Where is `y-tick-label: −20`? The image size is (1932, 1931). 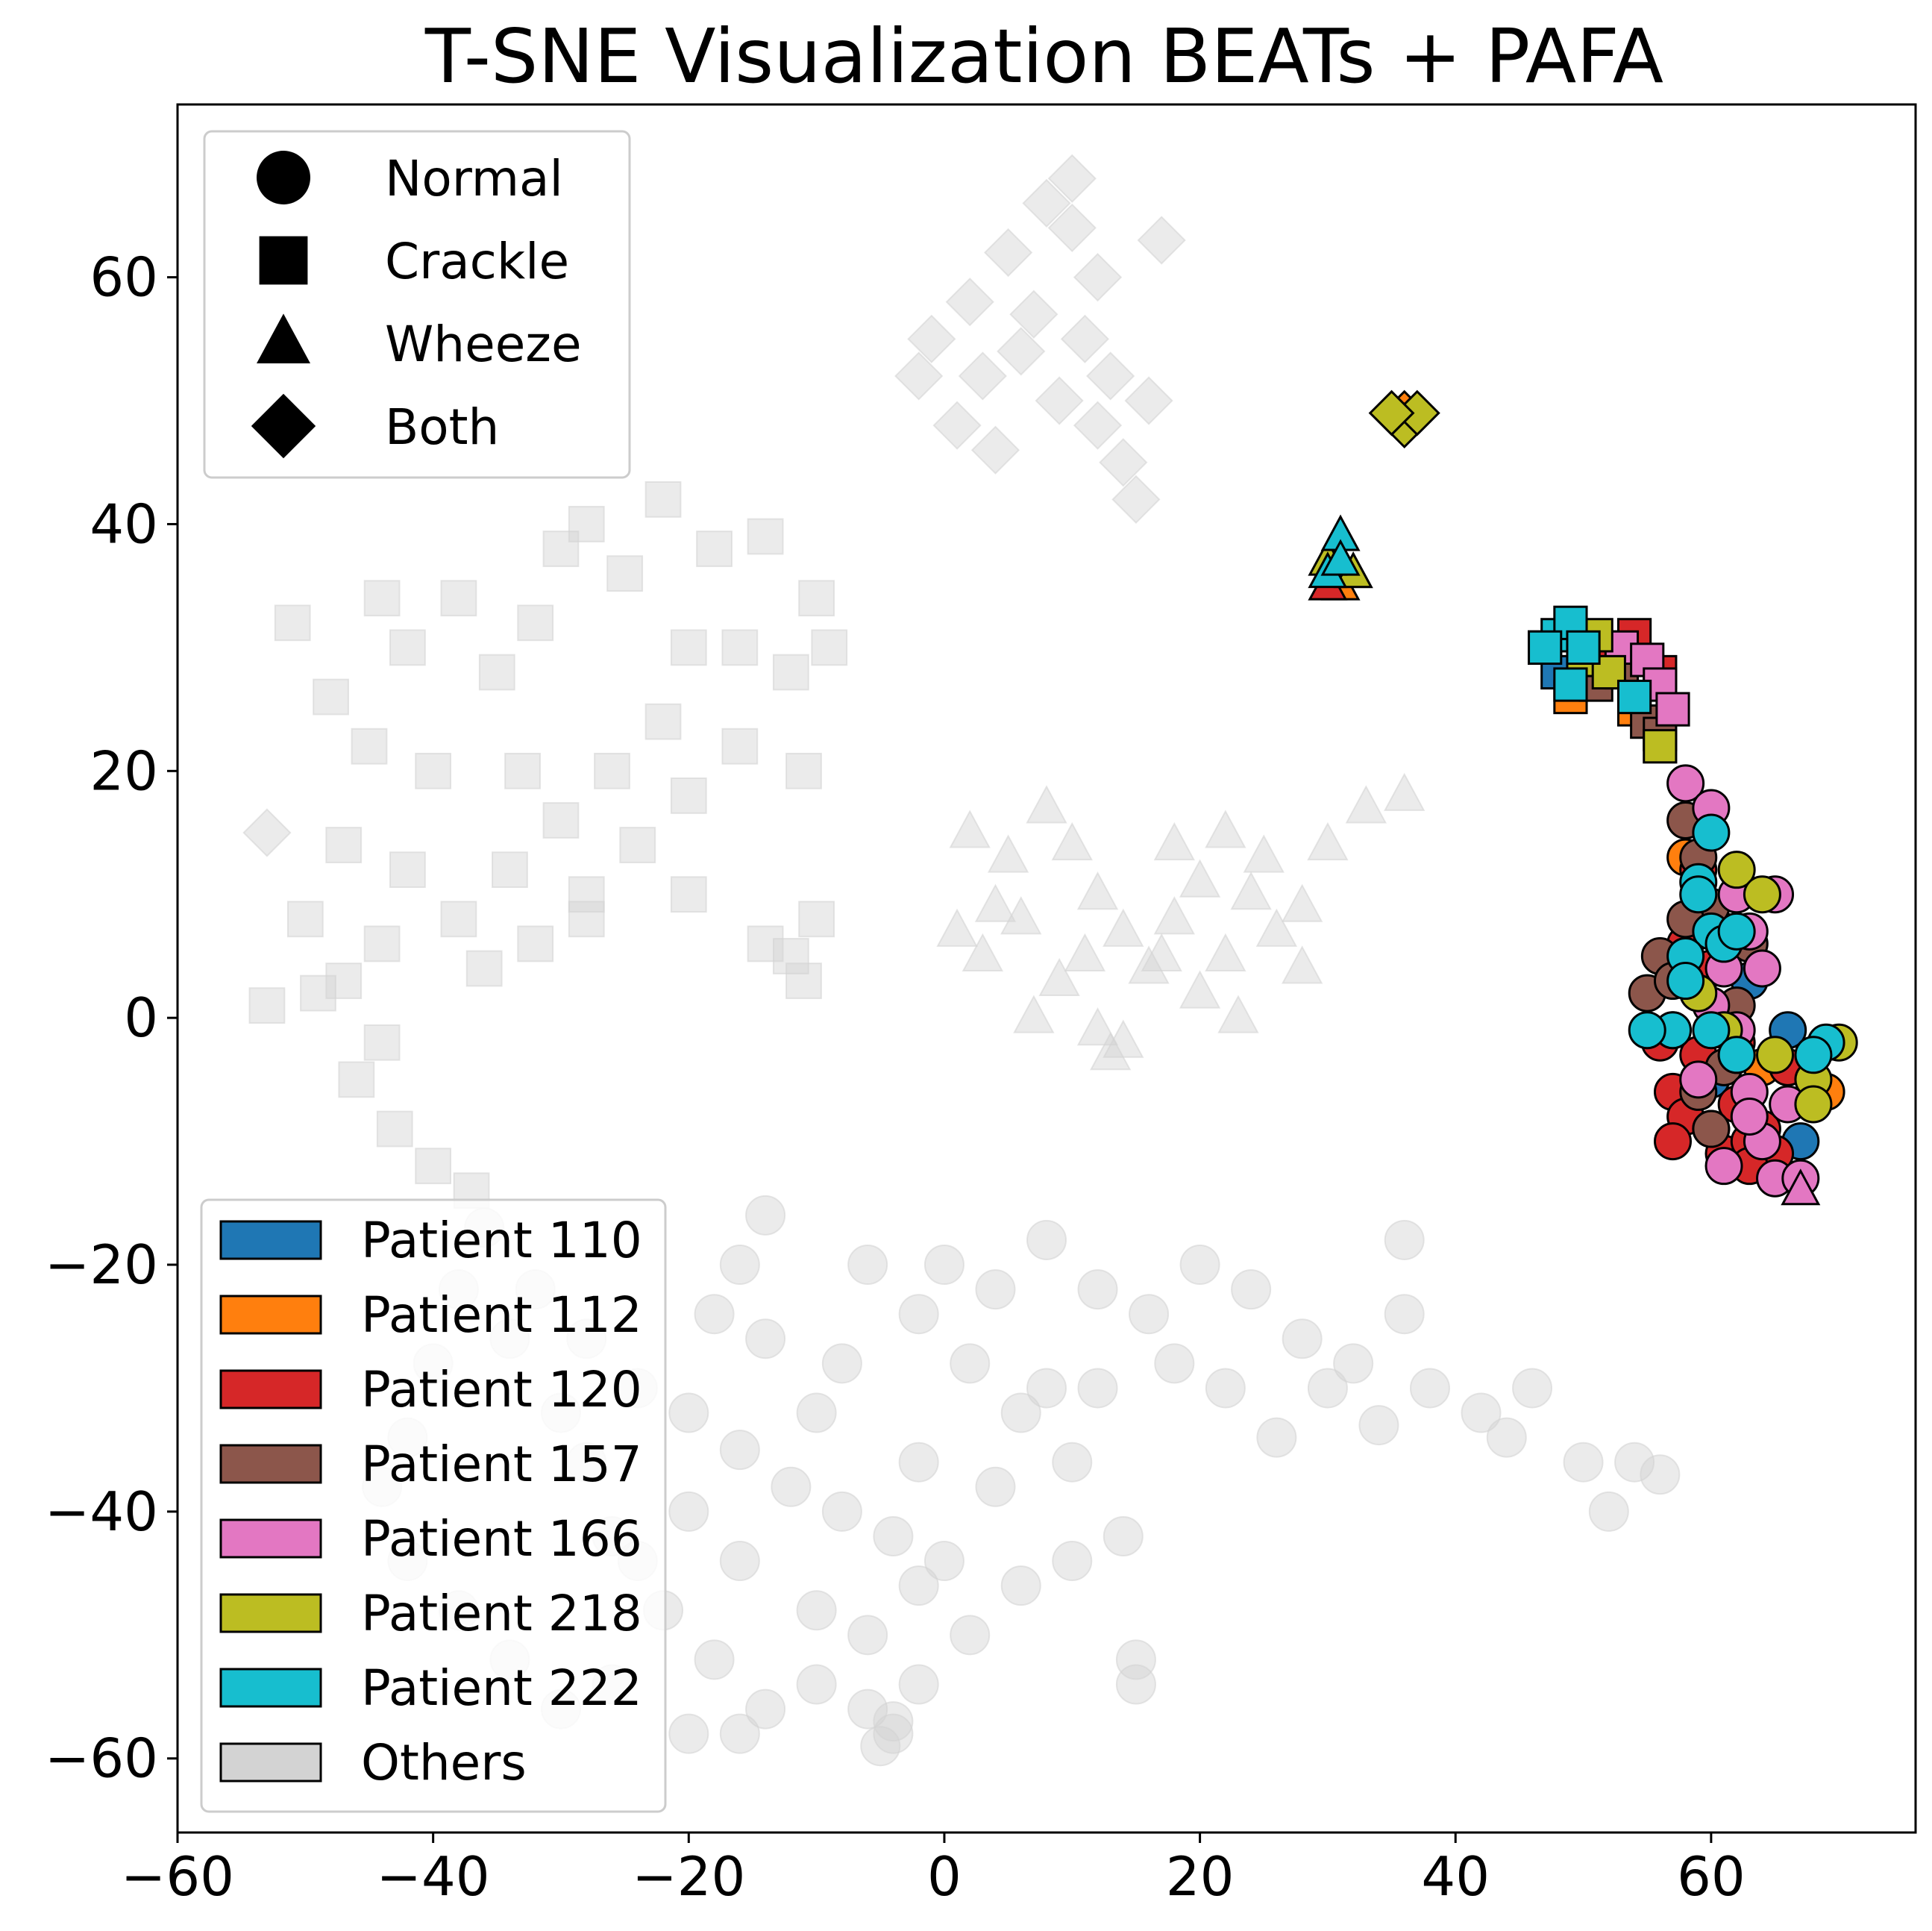
y-tick-label: −20 is located at coordinates (101, 1265).